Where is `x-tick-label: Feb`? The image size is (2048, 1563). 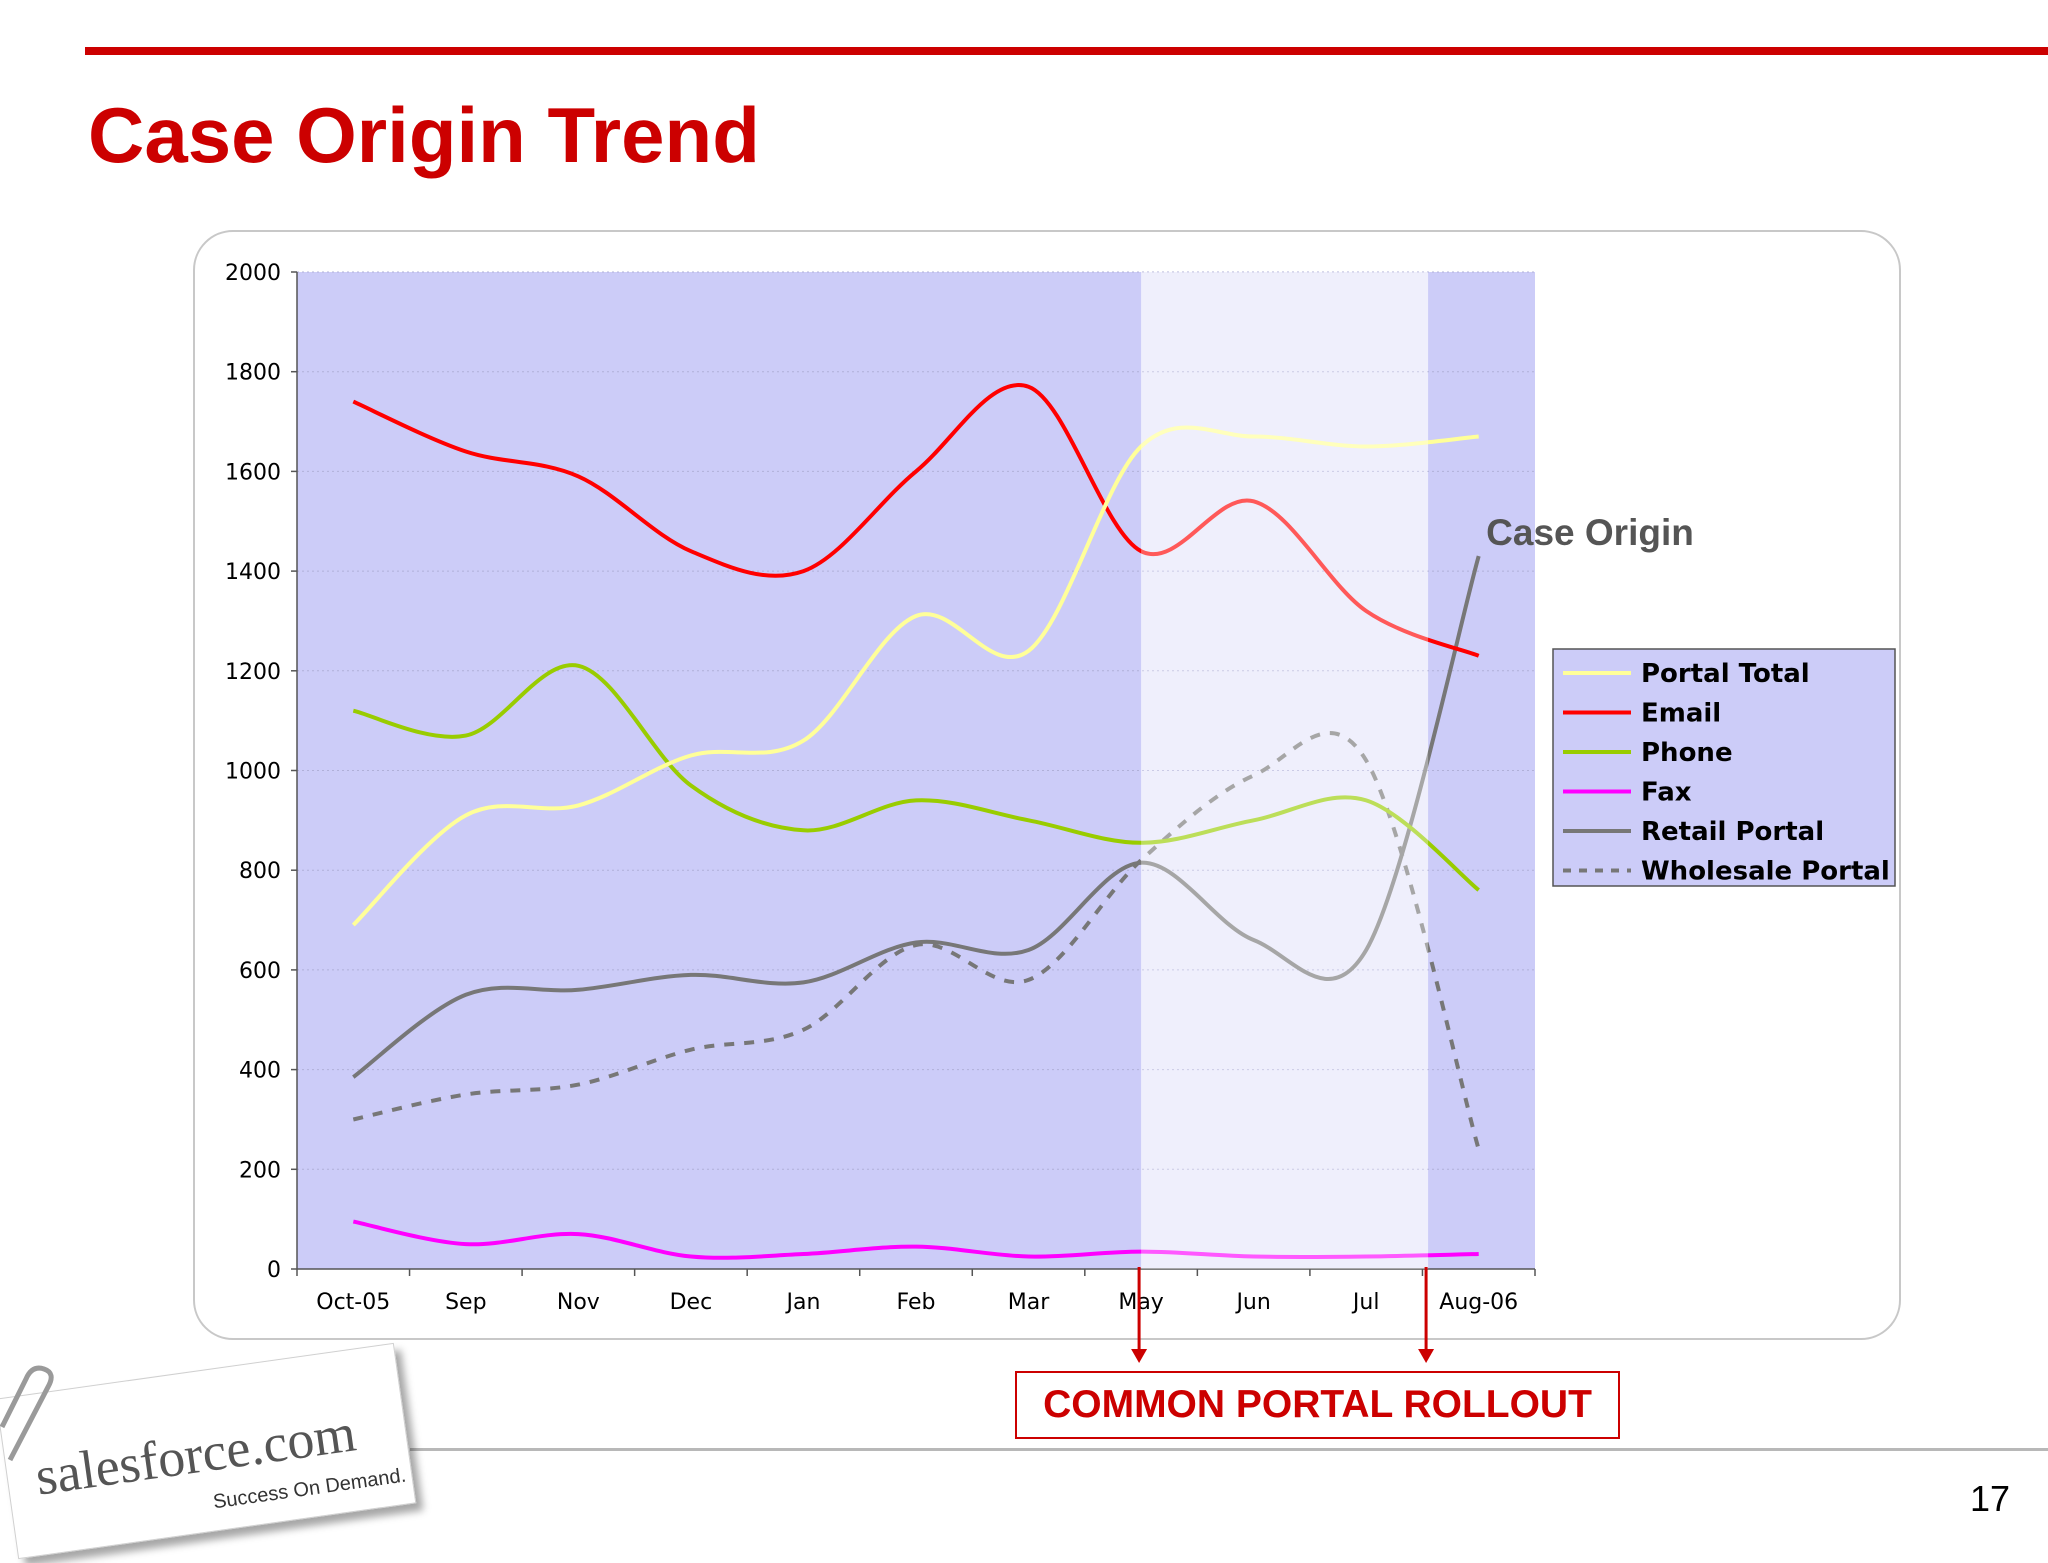
x-tick-label: Feb is located at coordinates (916, 1302).